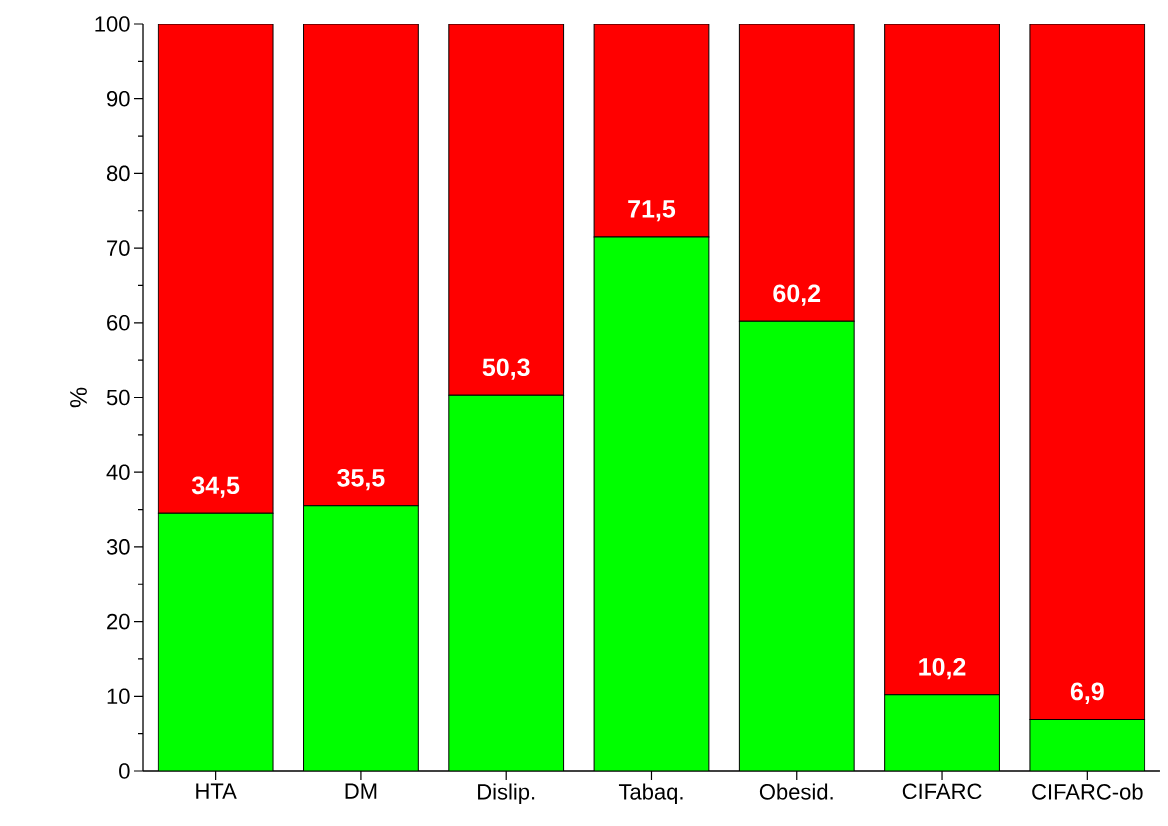  I want to click on y-tick-label: 20, so click(118, 621).